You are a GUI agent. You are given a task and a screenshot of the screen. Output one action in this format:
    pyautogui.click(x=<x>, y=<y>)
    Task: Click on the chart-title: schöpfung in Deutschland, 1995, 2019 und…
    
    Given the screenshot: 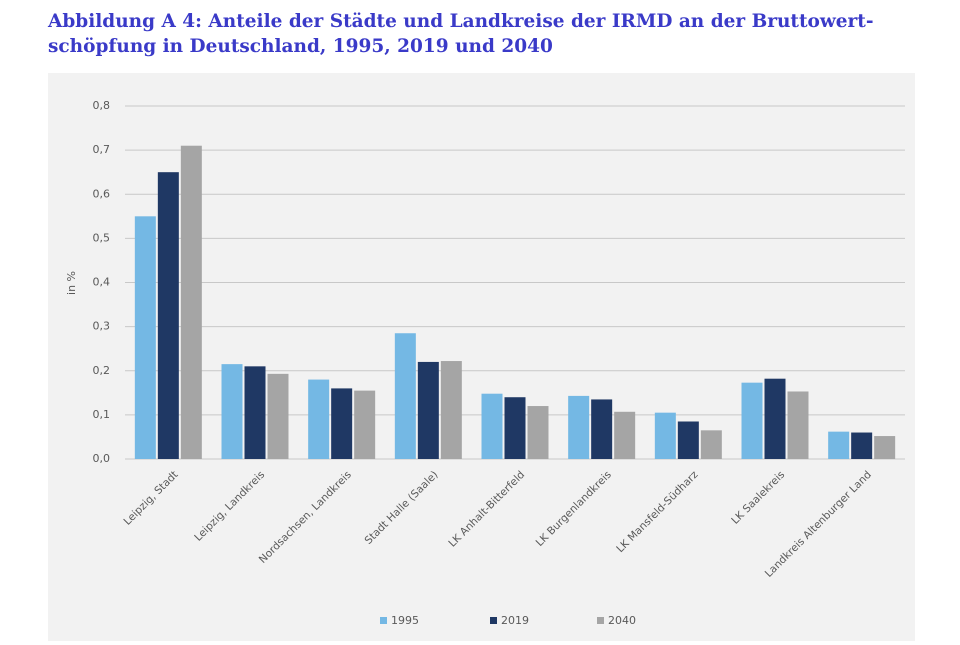 What is the action you would take?
    pyautogui.click(x=300, y=46)
    